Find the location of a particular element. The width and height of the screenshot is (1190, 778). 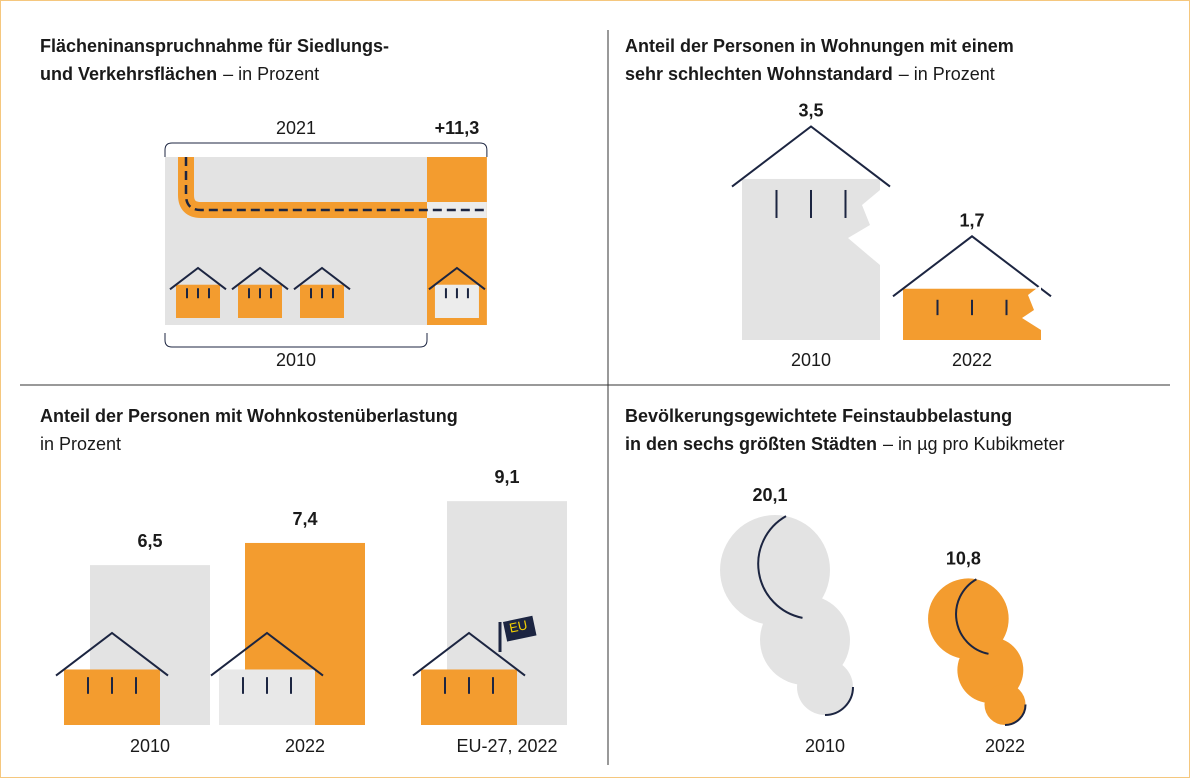

value-label: 7,4 is located at coordinates (304, 519).